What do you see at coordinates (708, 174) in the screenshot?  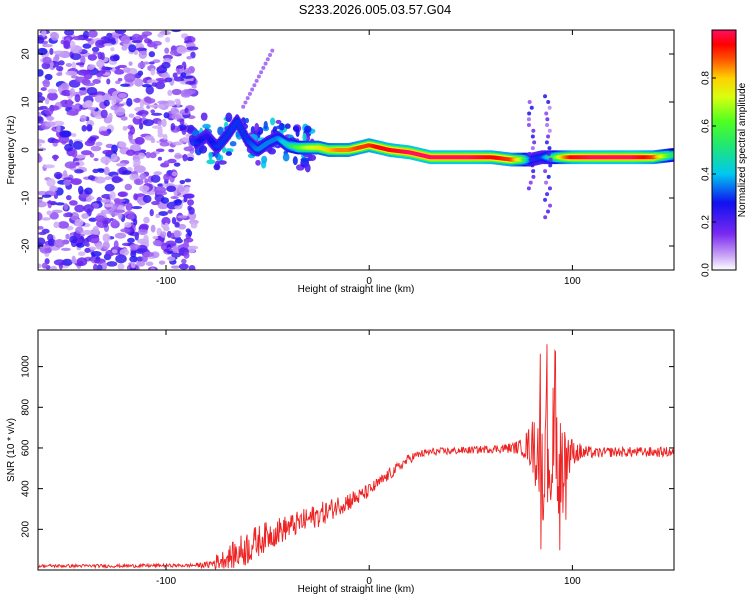 I see `colorbar-ticks: 0.0 0.2 0.4 0.6 0.8` at bounding box center [708, 174].